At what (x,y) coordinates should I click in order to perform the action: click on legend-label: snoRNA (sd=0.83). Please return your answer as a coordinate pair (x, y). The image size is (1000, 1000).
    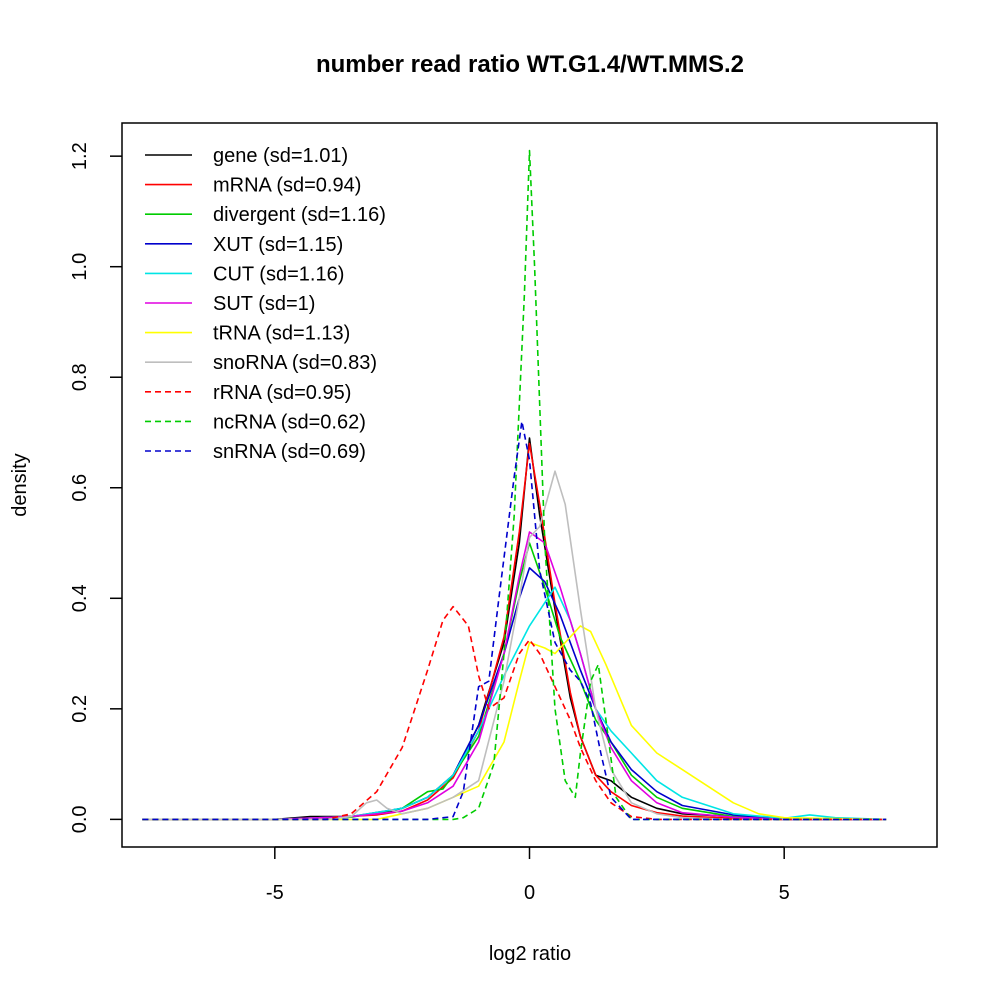
    Looking at the image, I should click on (295, 363).